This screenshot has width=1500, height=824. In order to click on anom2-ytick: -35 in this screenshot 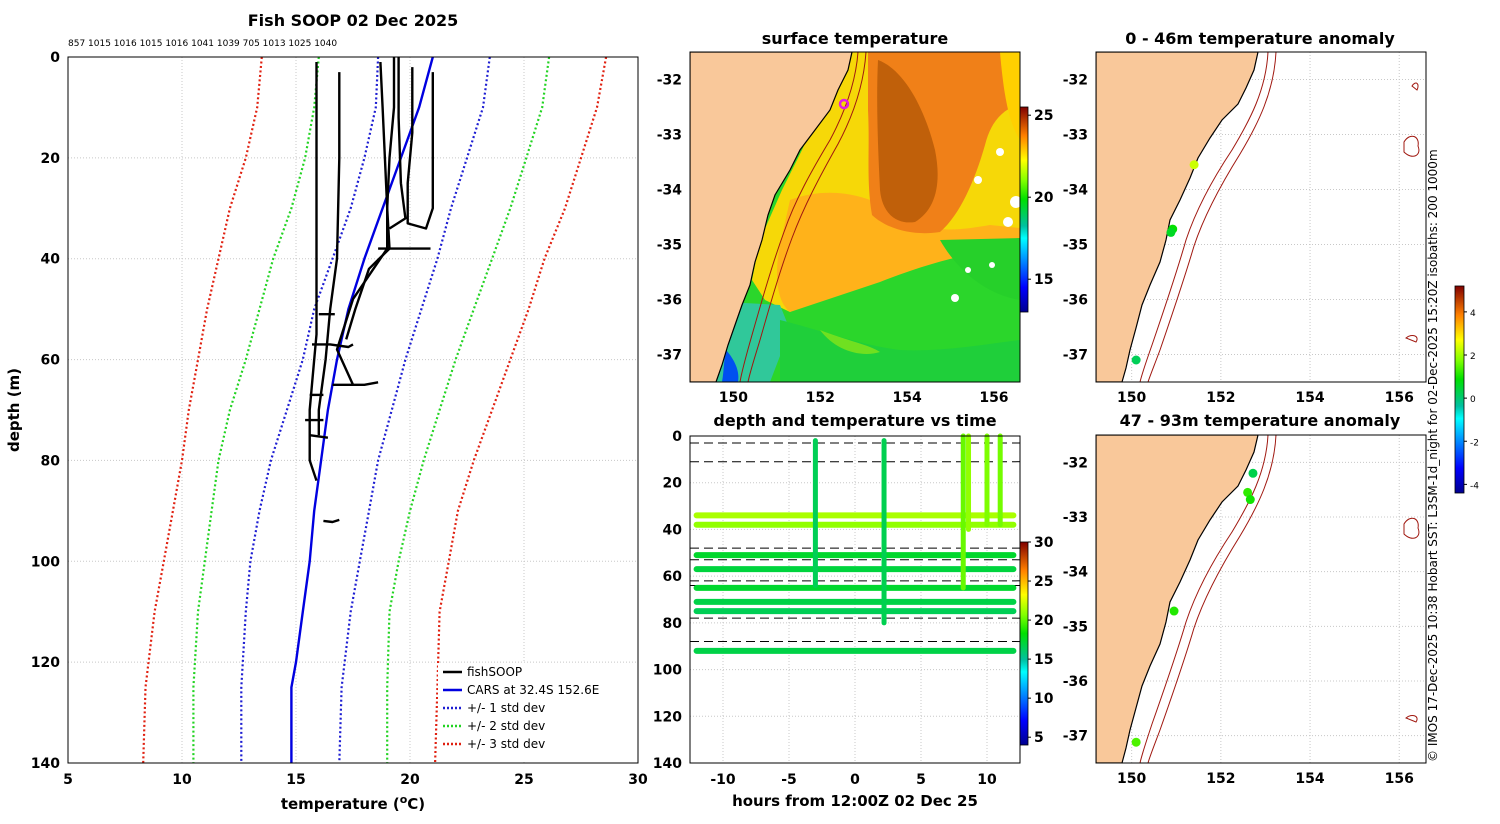, I will do `click(1075, 627)`.